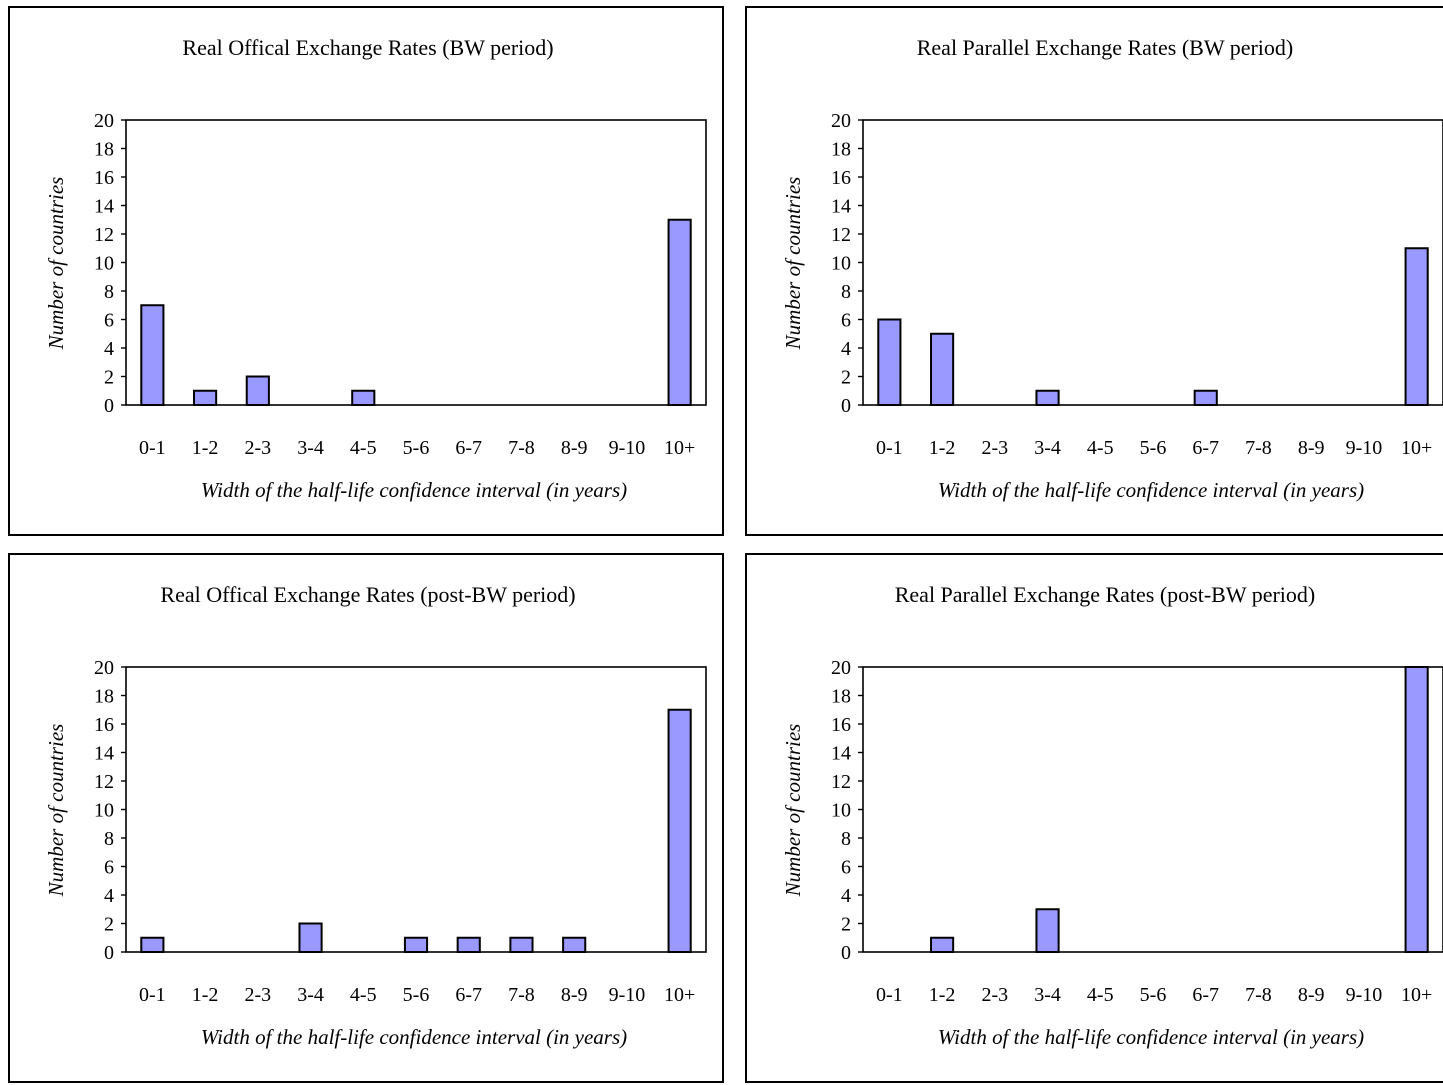  I want to click on x-tick-label: 2-3, so click(994, 995).